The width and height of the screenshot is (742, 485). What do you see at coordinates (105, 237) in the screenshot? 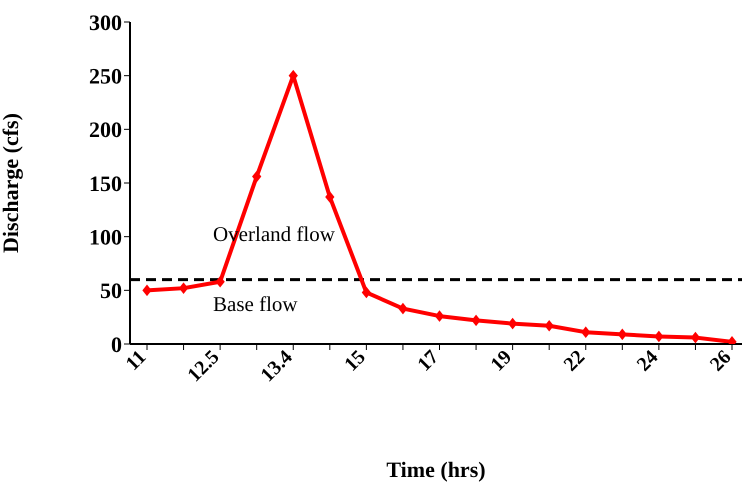
I see `y-tick-label: 100` at bounding box center [105, 237].